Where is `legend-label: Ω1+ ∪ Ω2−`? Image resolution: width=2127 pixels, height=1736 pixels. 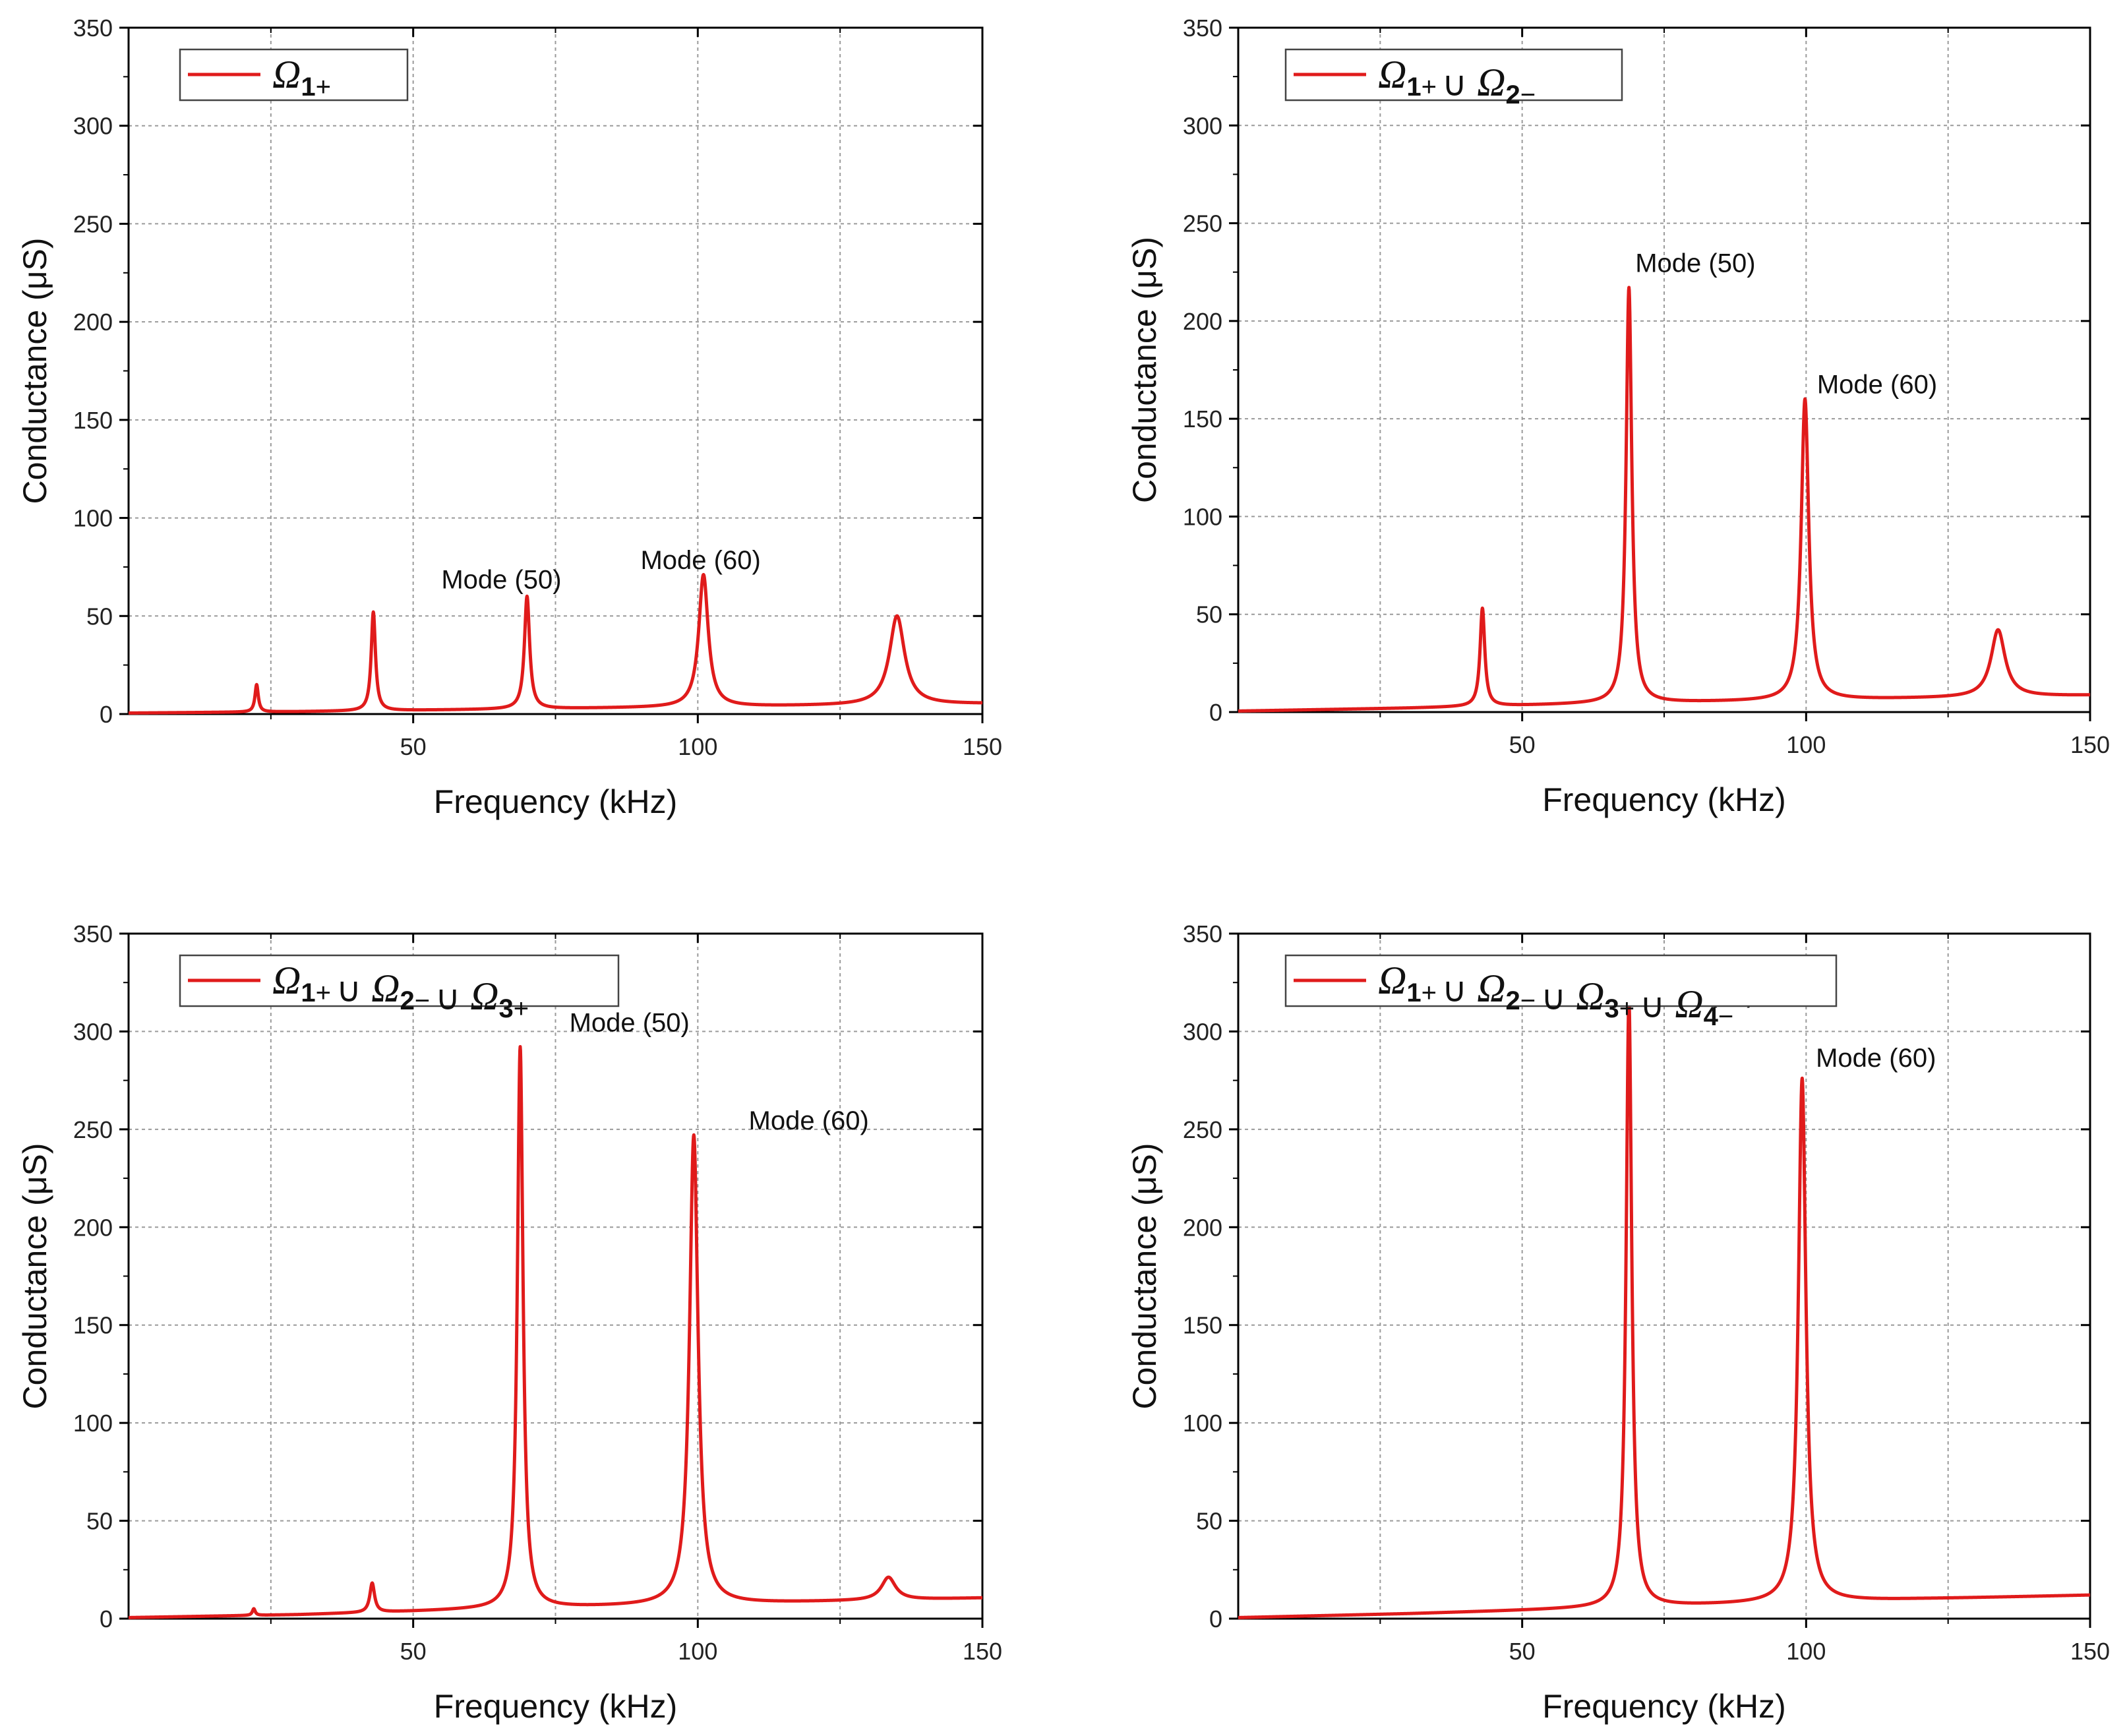 legend-label: Ω1+ ∪ Ω2− is located at coordinates (1457, 81).